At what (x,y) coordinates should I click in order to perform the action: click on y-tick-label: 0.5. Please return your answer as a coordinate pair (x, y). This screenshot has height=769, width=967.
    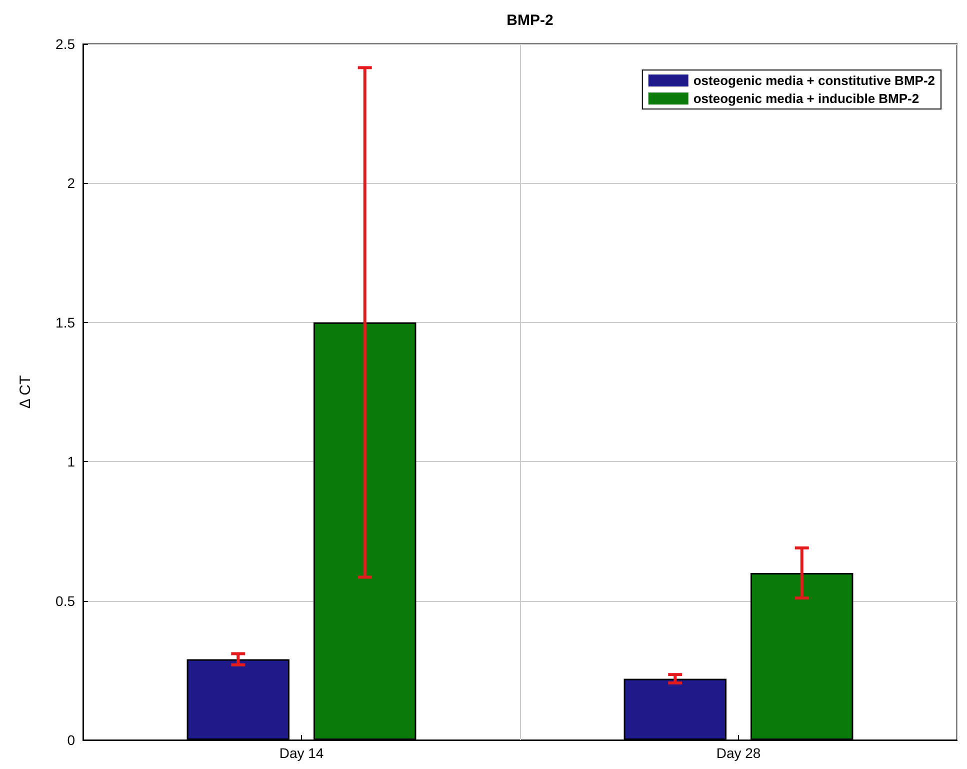
    Looking at the image, I should click on (66, 600).